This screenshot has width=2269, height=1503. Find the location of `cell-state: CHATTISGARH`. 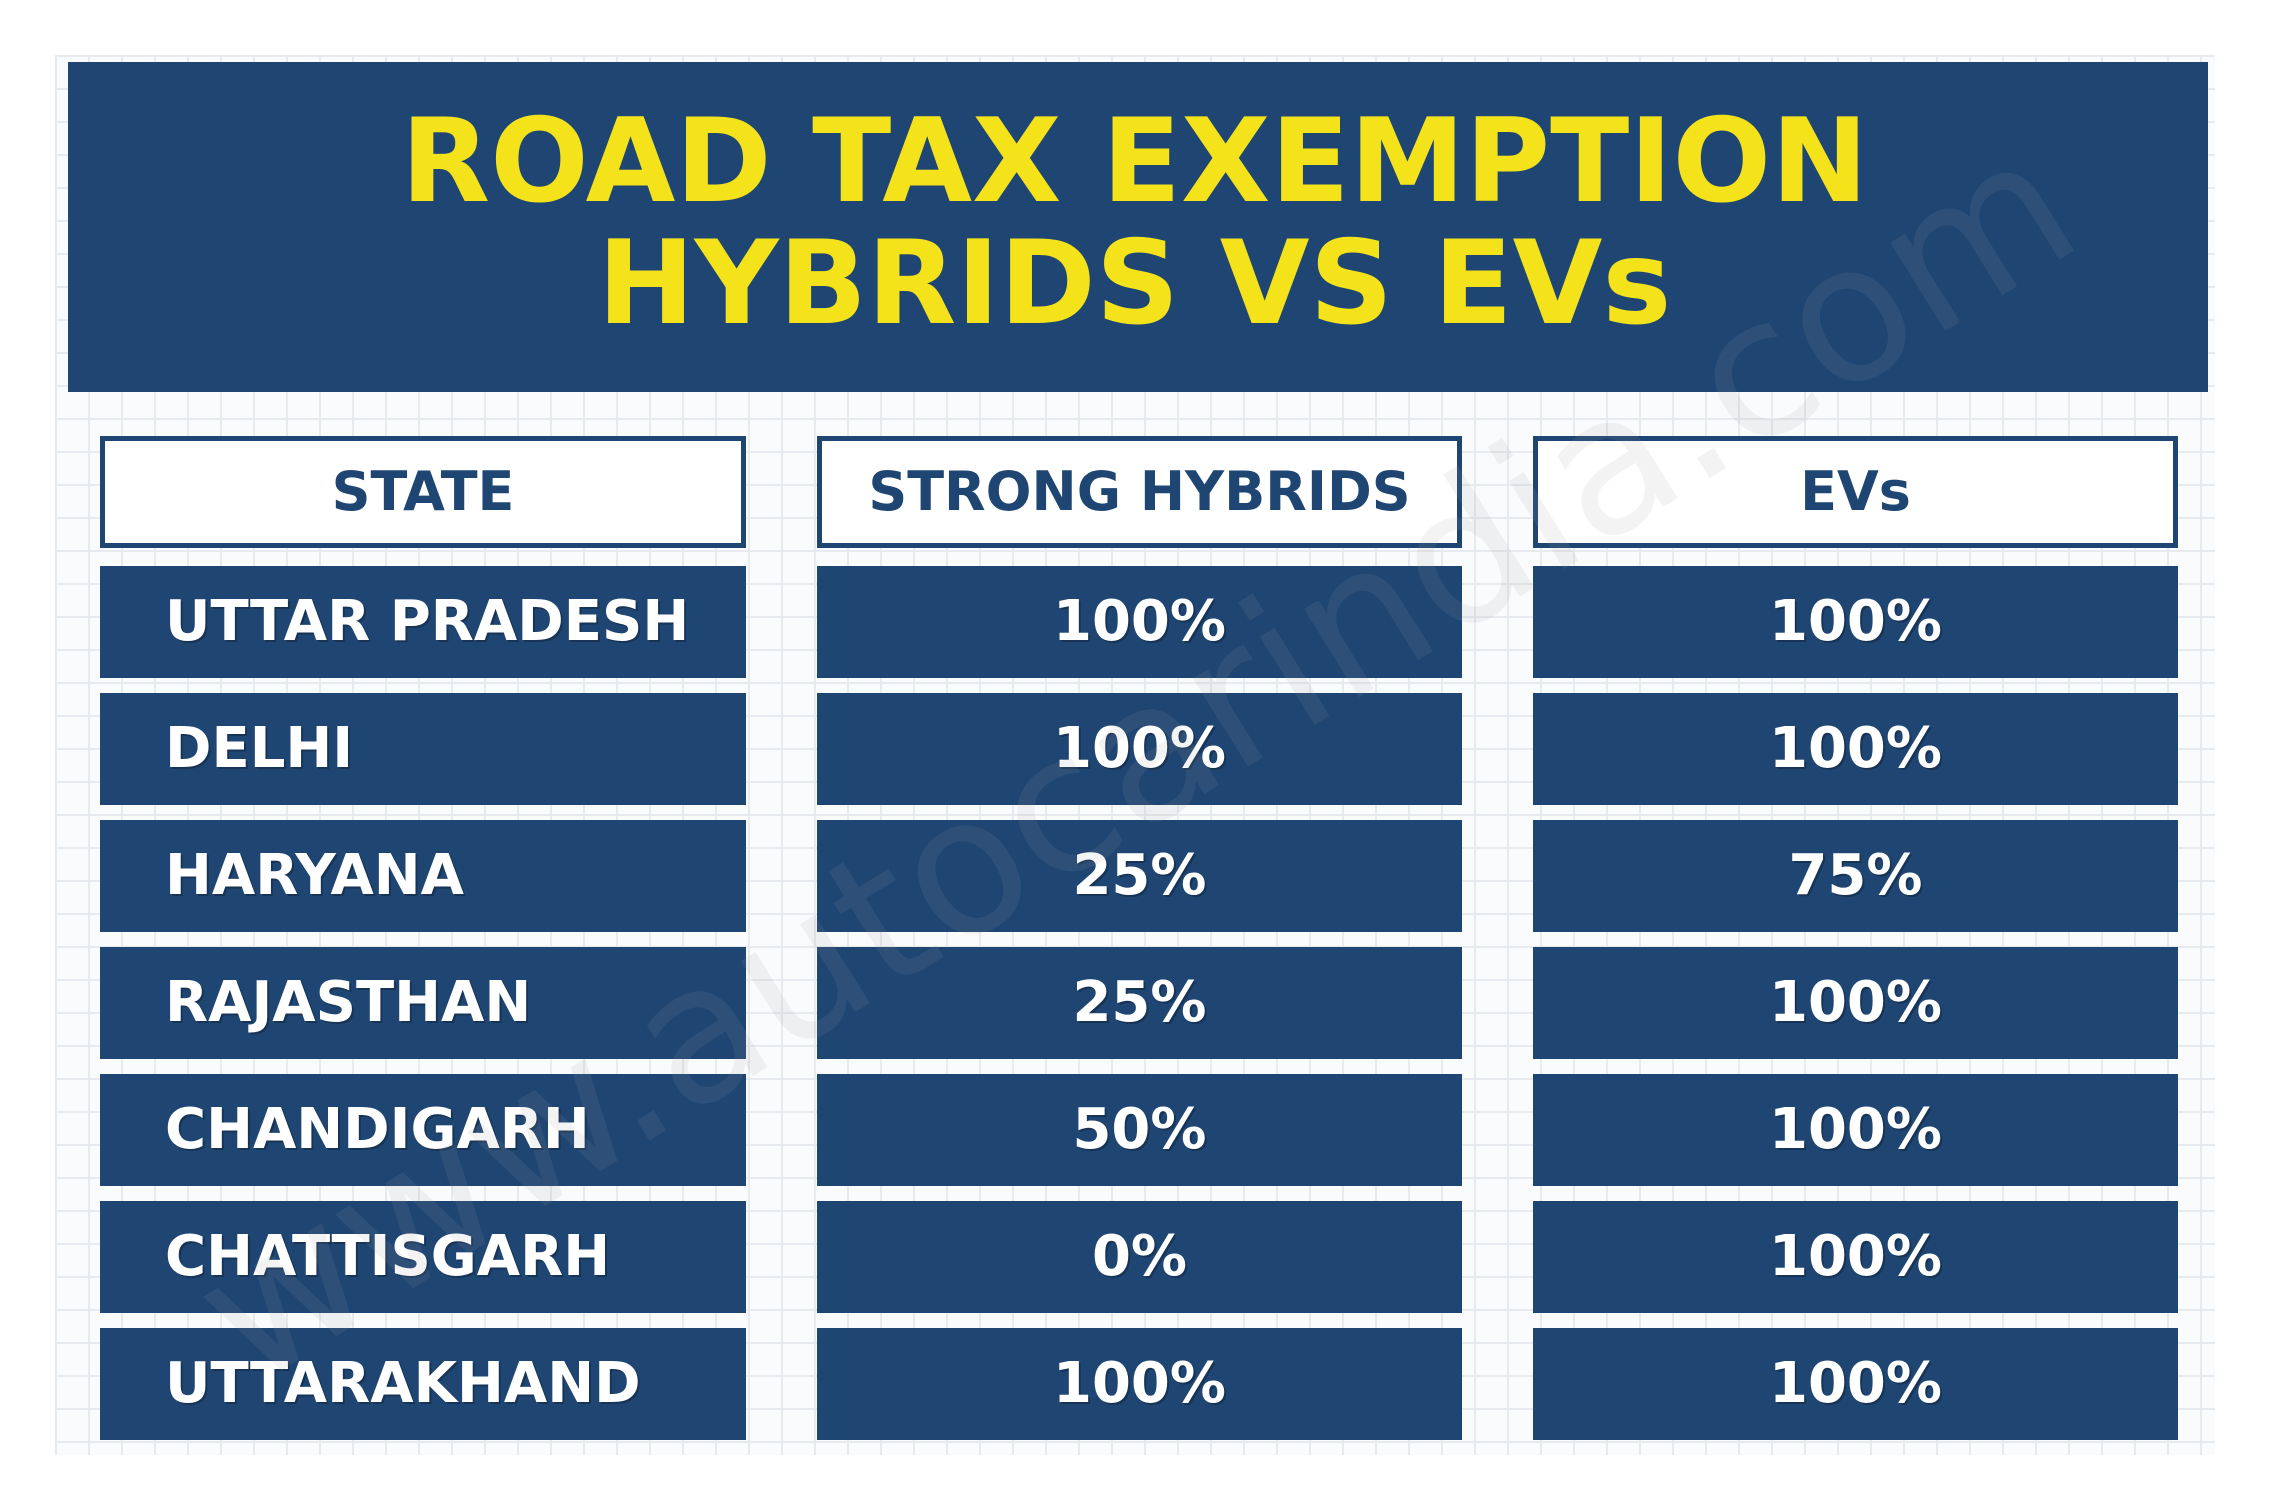

cell-state: CHATTISGARH is located at coordinates (423, 1257).